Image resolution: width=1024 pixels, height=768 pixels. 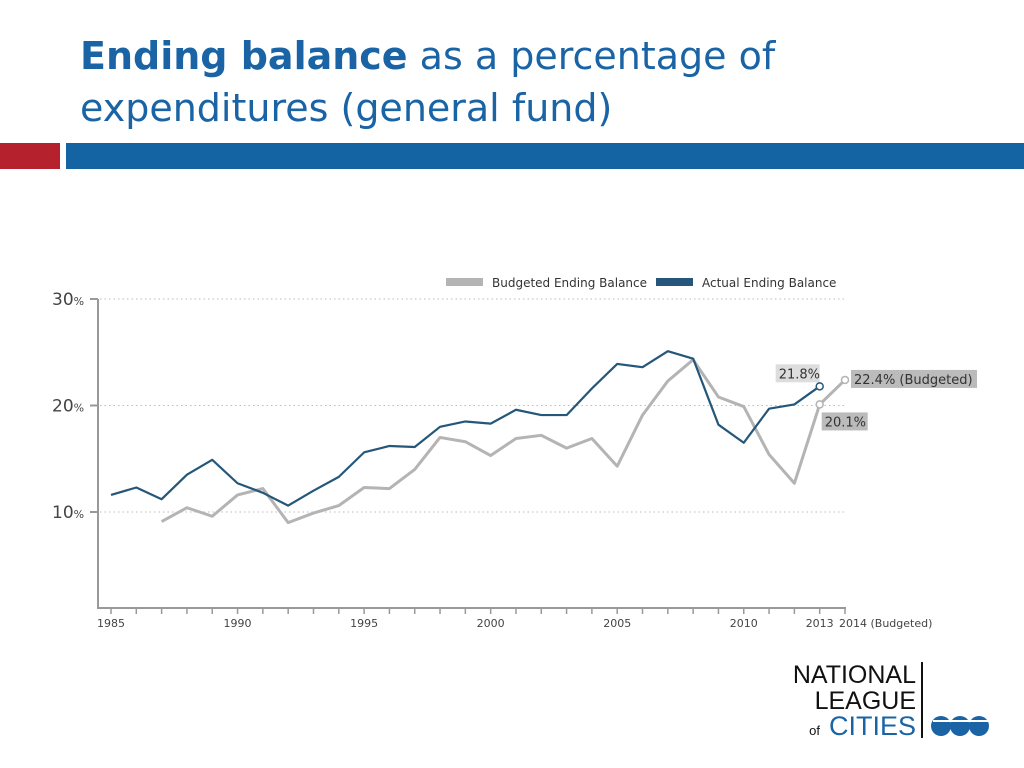 I want to click on logo-of: of, so click(x=814, y=730).